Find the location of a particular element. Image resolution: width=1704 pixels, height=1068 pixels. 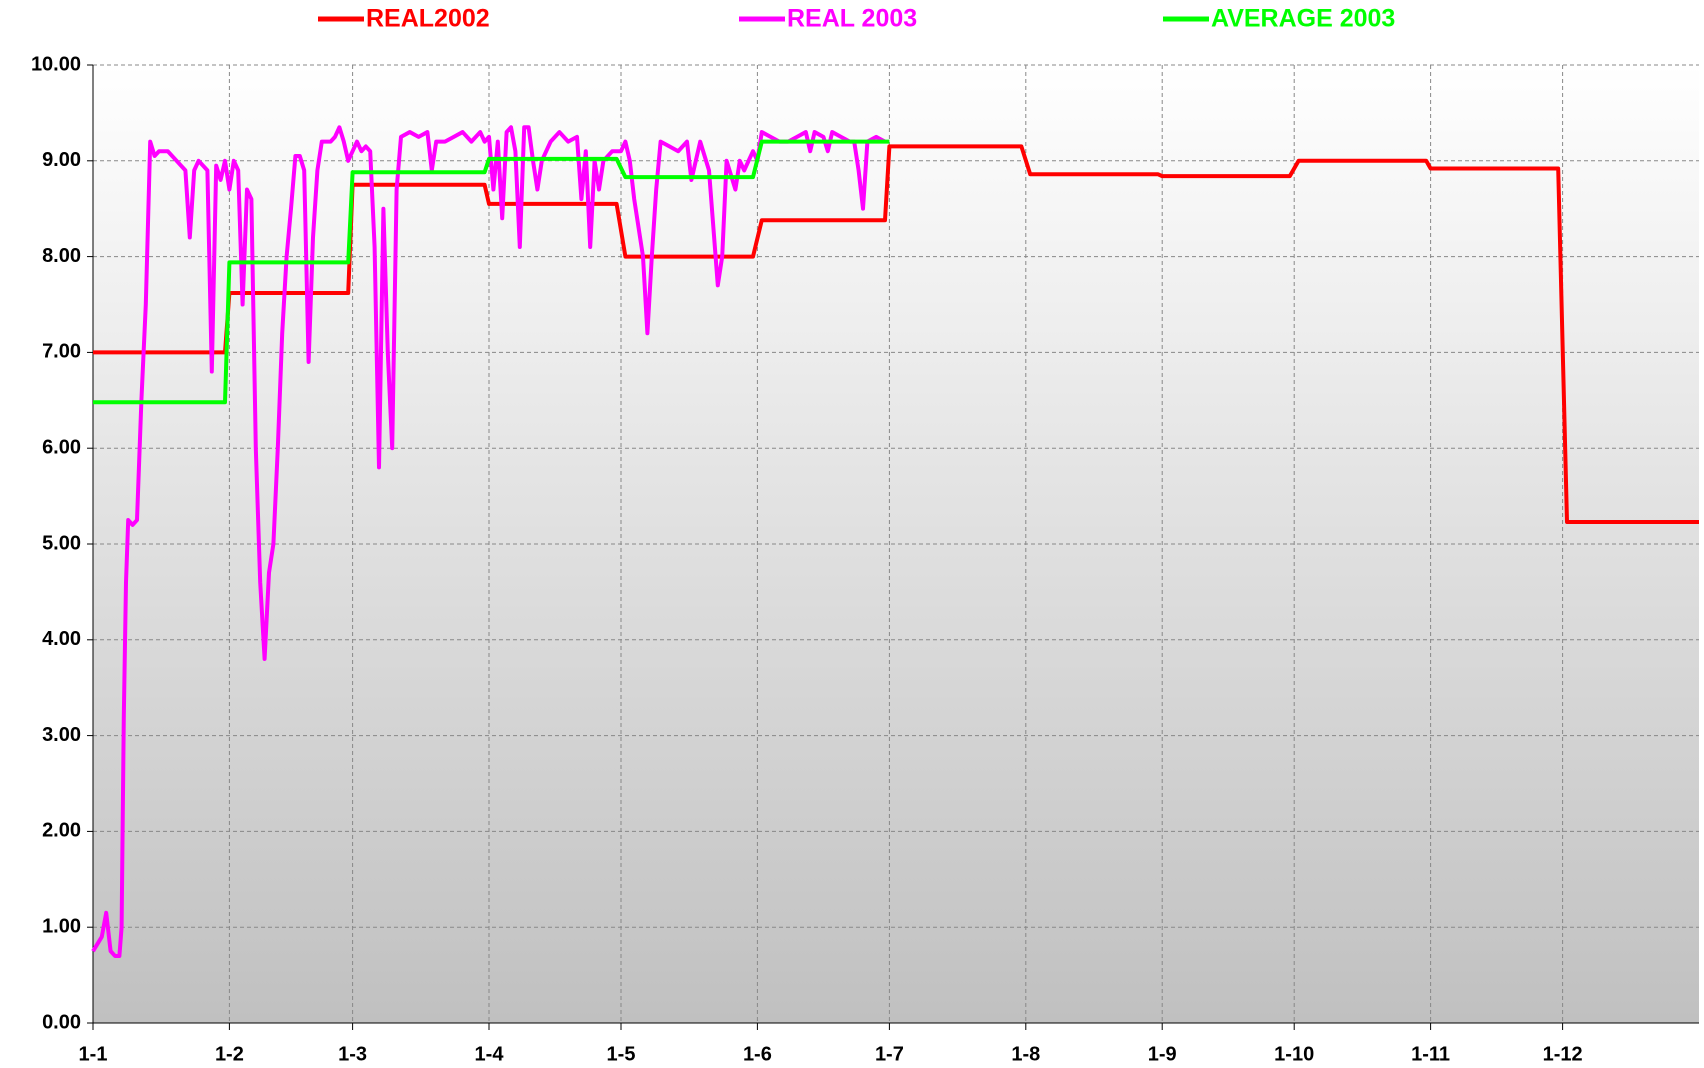

x-tick-label: 1-11 is located at coordinates (1430, 1054).